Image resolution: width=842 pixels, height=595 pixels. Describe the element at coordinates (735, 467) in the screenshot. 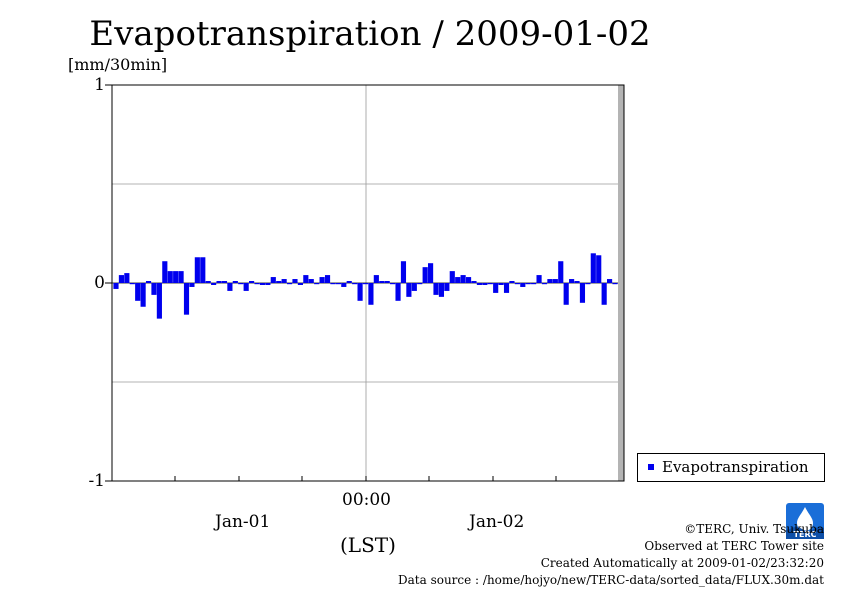

I see `legend-label: Evapotranspiration` at that location.